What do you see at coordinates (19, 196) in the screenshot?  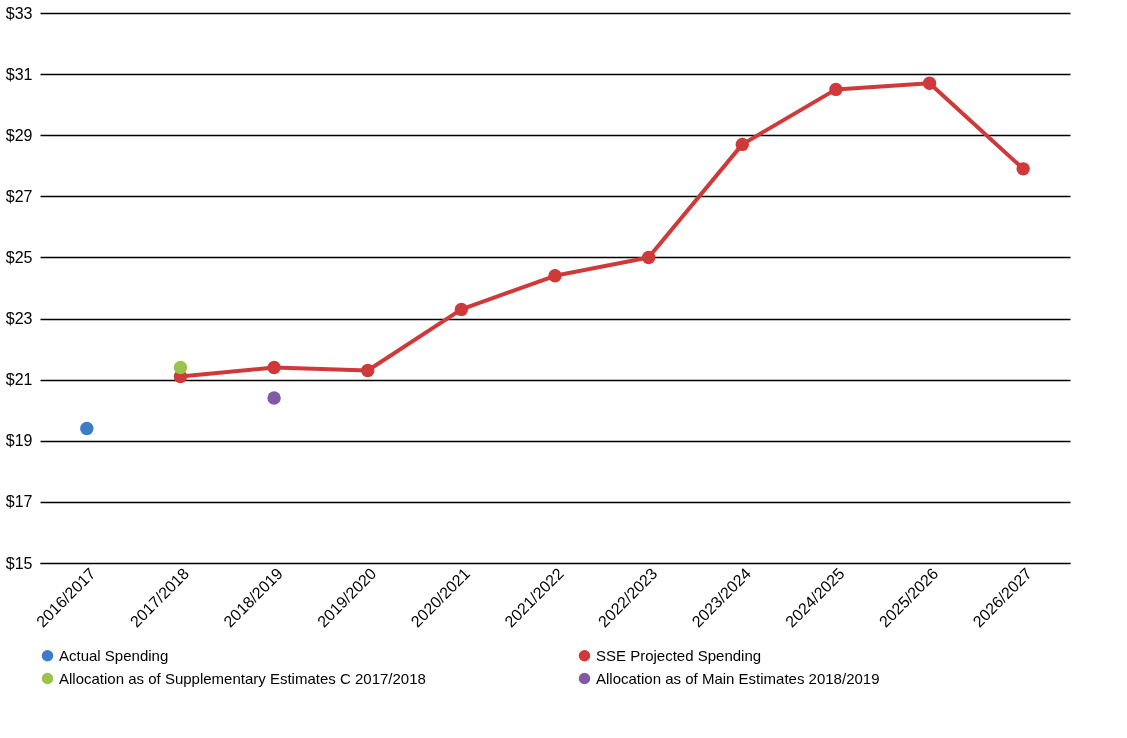 I see `y-tick-label: $27` at bounding box center [19, 196].